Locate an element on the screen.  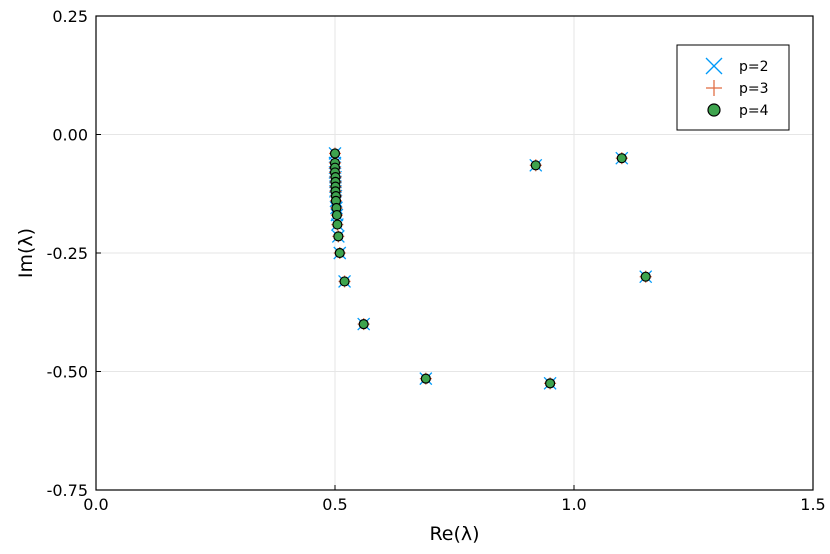
x-tick-label: 0.5 is located at coordinates (334, 504).